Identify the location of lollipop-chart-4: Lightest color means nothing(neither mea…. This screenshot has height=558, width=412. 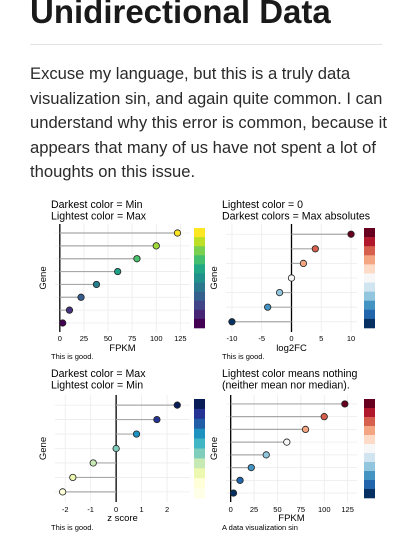
(292, 450).